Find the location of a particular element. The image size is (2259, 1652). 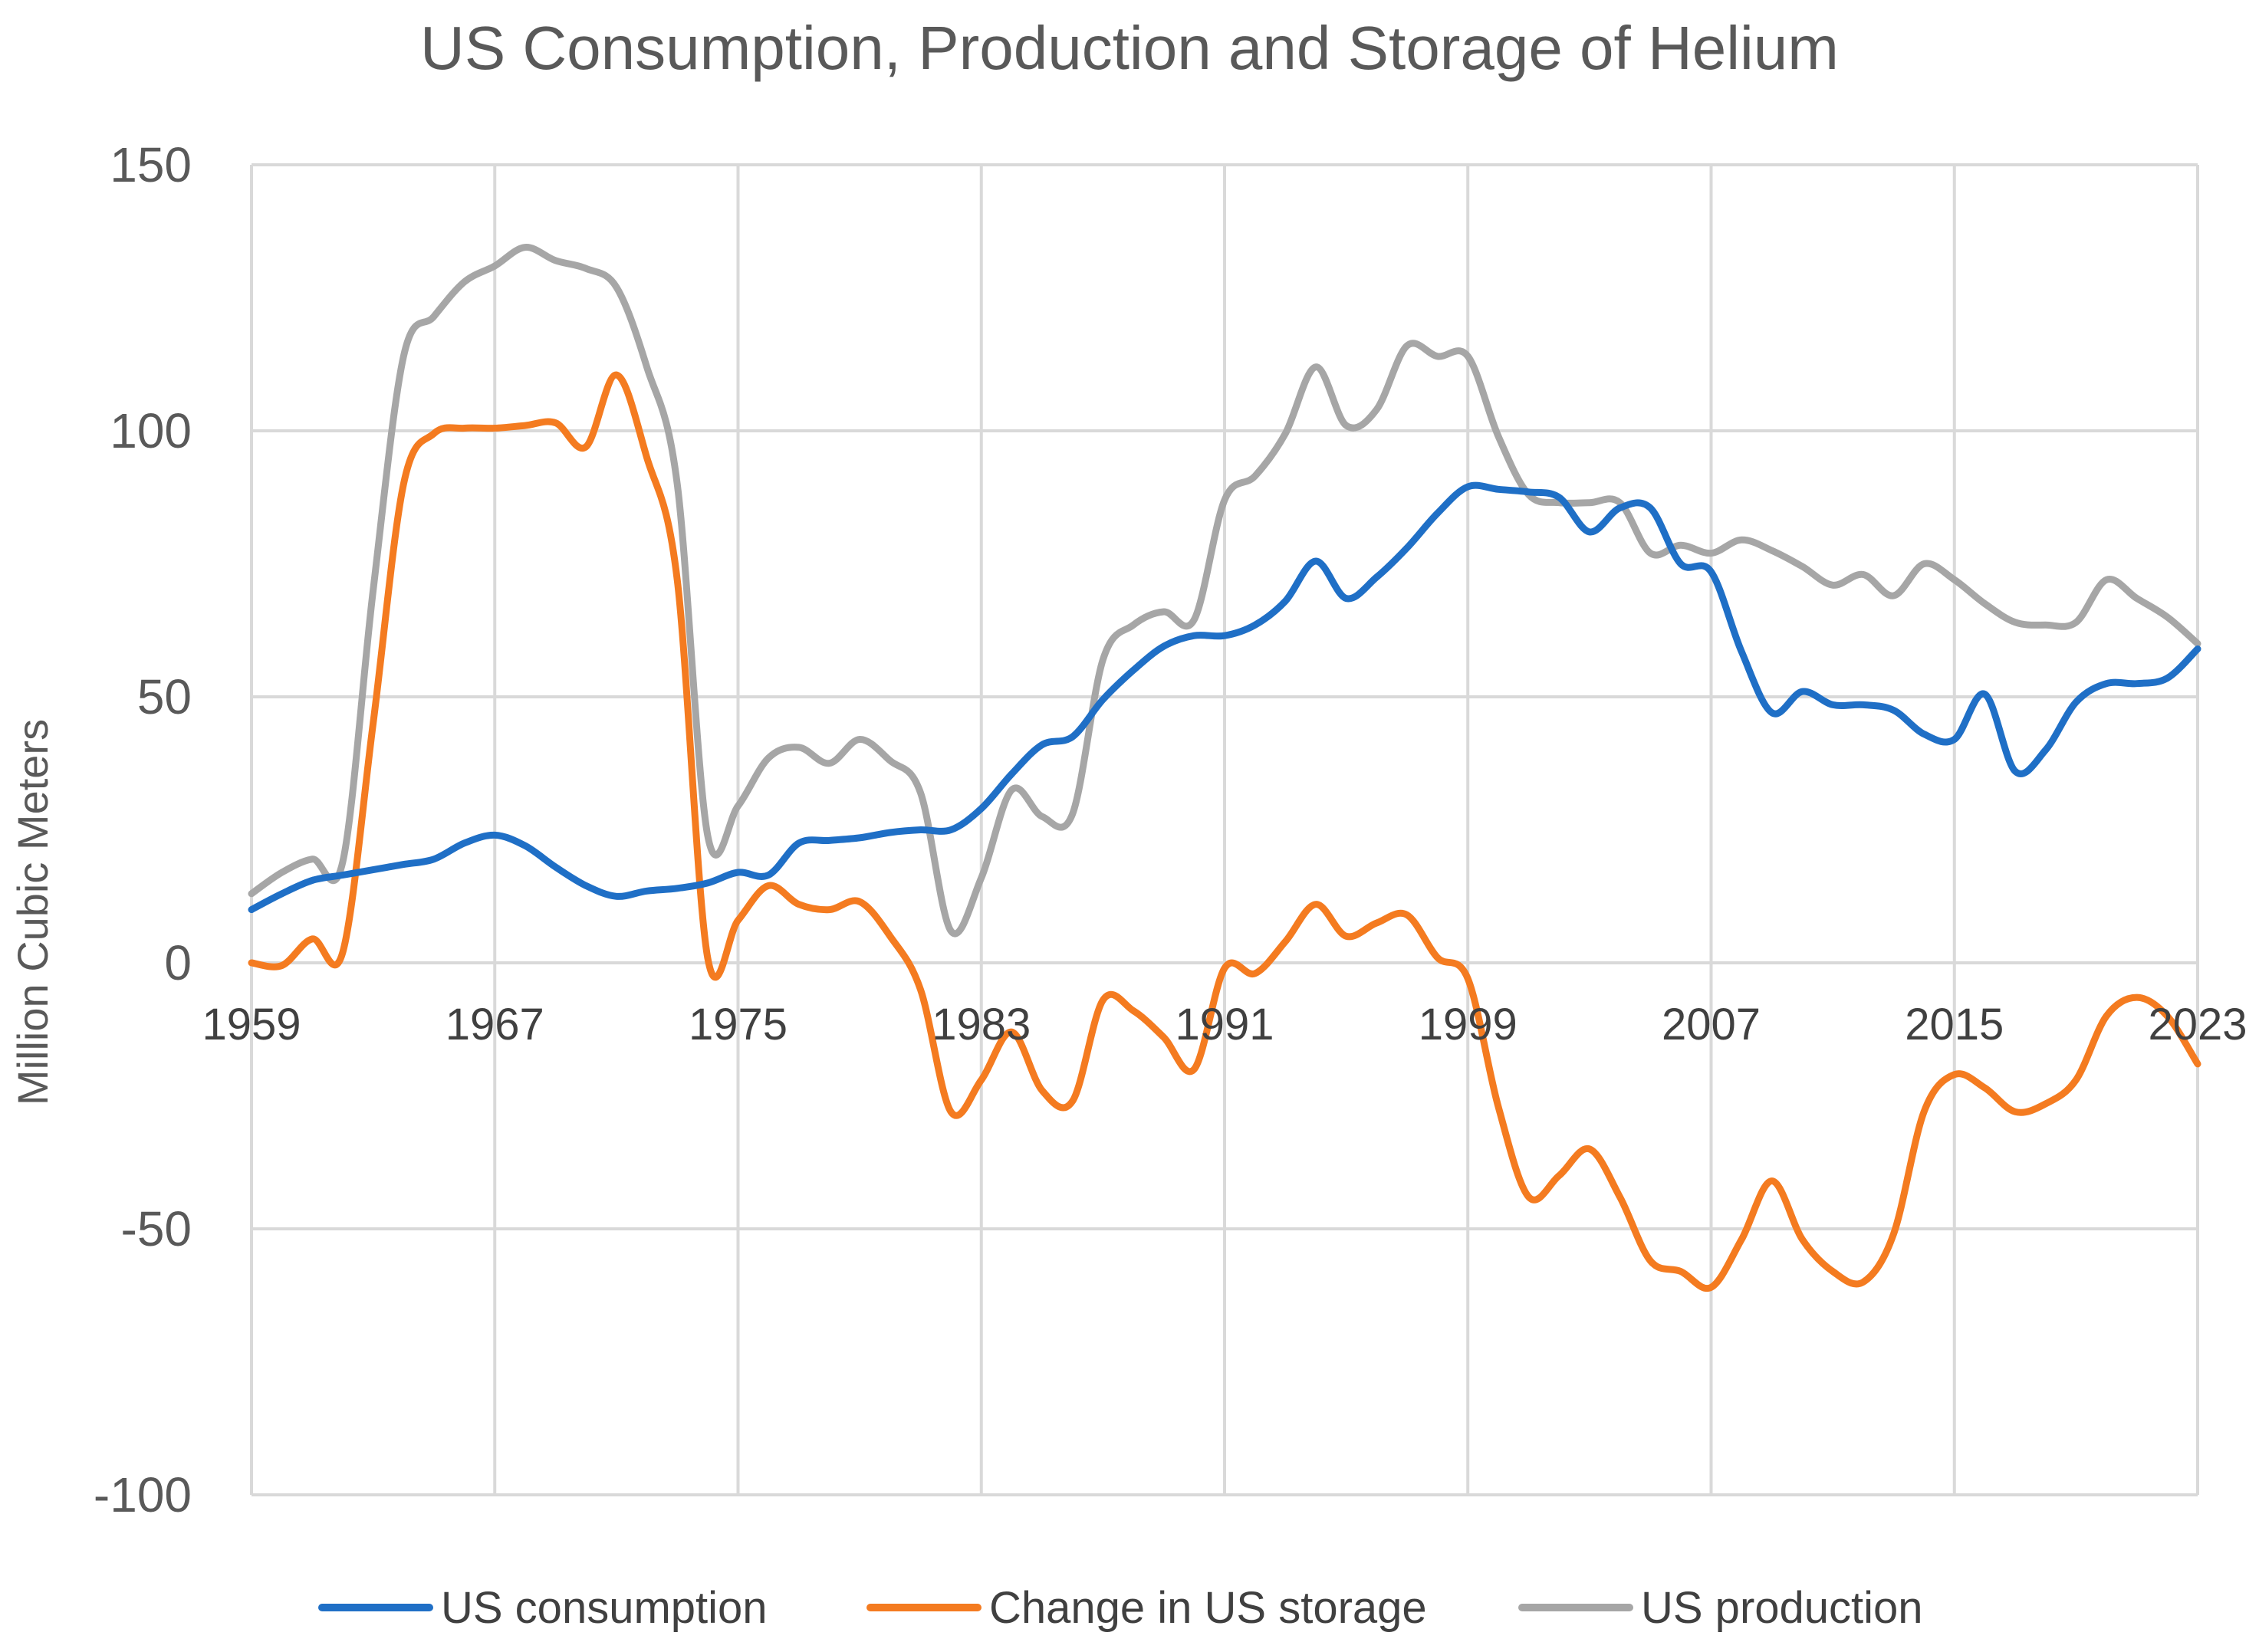

y-axis-tick-labels: 150 100 50 0 -50 -100 is located at coordinates (143, 829).